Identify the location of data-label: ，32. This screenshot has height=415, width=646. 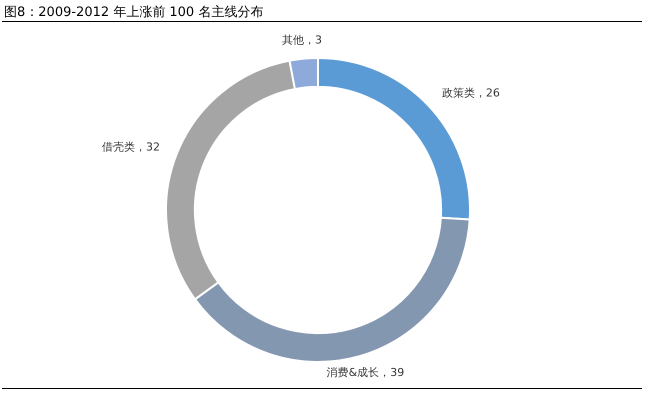
(147, 147).